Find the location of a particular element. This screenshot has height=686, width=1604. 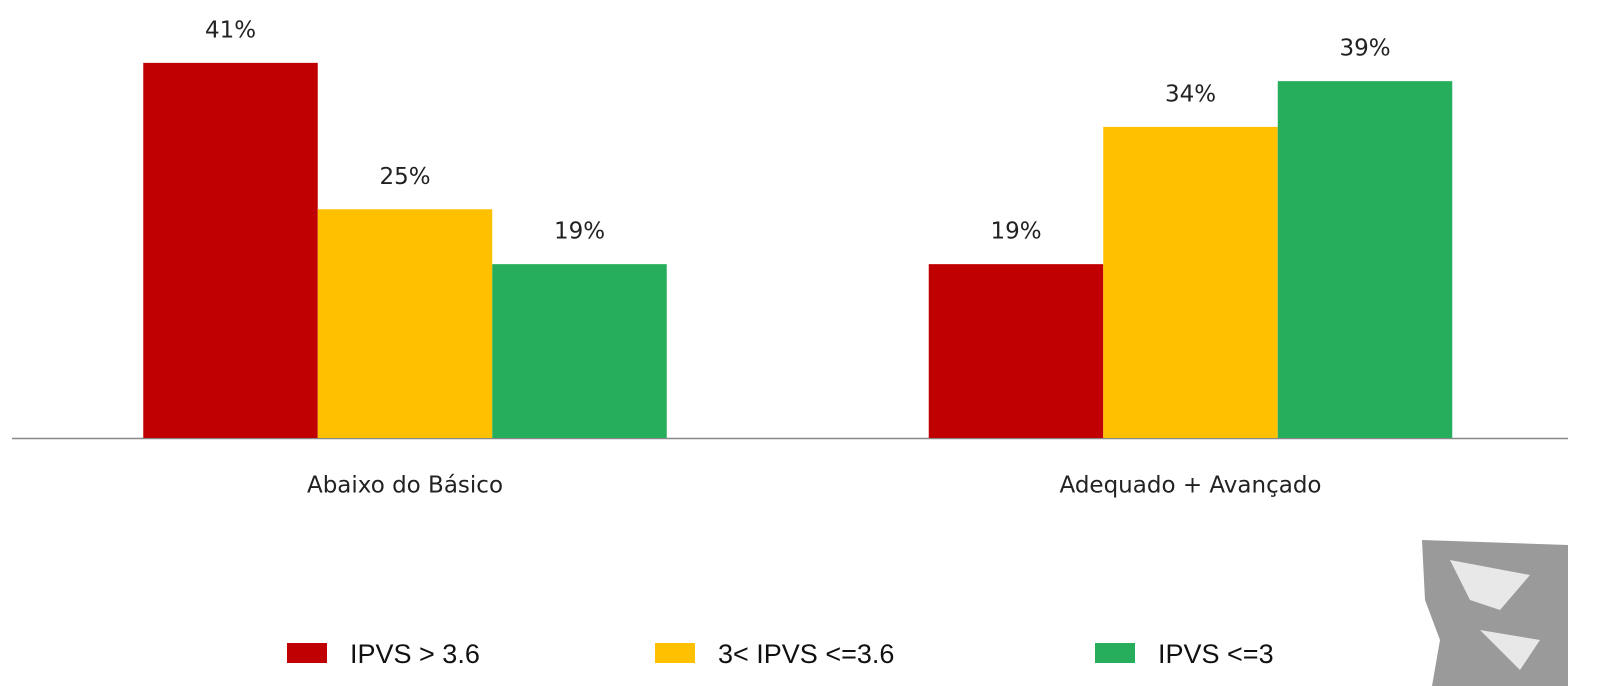

data-label: 39% is located at coordinates (1364, 49).